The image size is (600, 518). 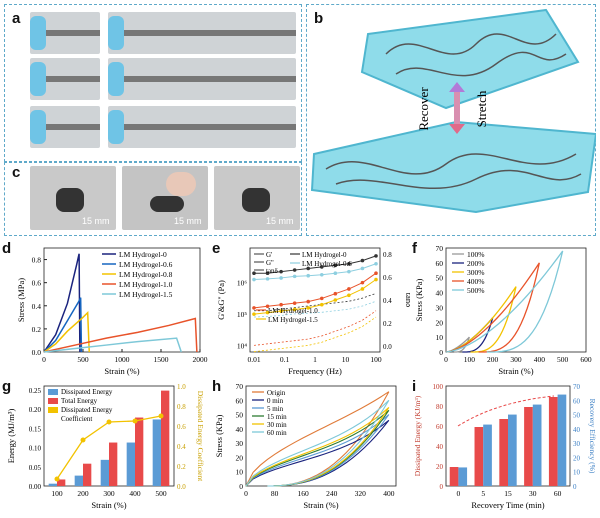 I want to click on g-xtick-label: 300, so click(x=109, y=493).